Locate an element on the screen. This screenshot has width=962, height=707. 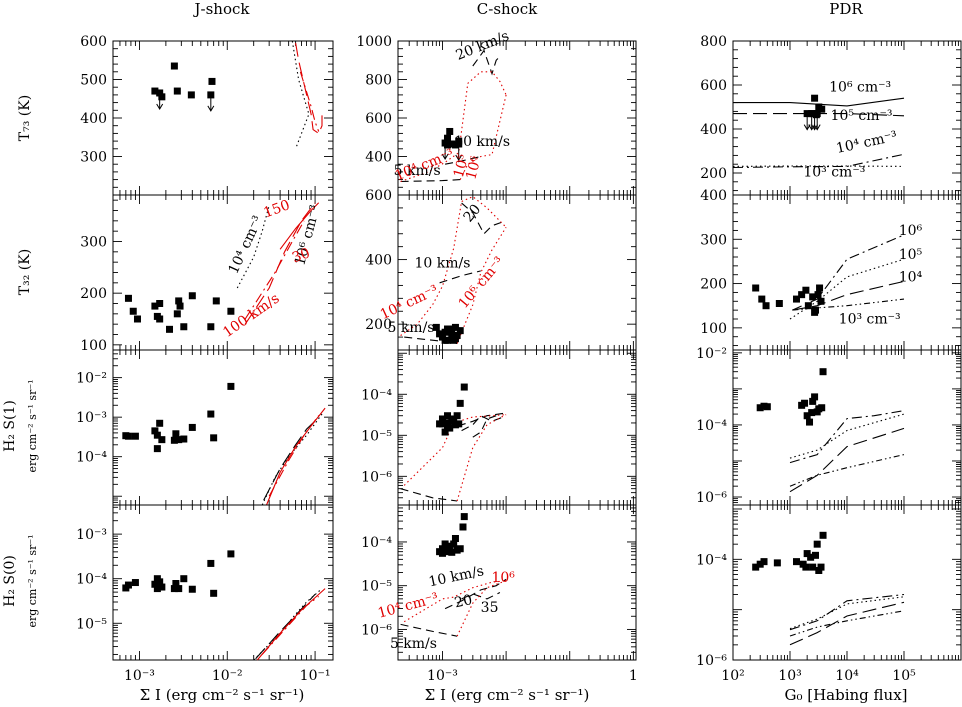
curve-label: 10⁶ cm⁻³ is located at coordinates (860, 88).